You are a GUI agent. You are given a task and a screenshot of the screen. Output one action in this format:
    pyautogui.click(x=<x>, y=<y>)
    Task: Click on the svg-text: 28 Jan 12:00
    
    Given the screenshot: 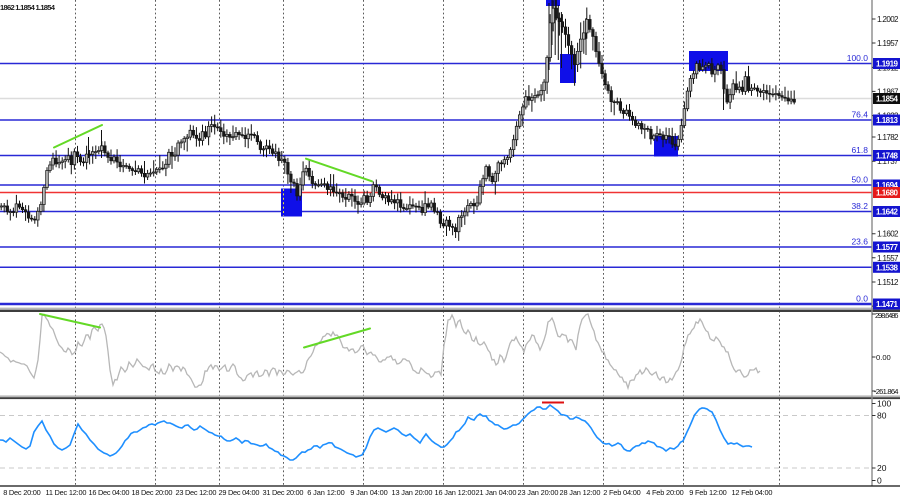 What is the action you would take?
    pyautogui.click(x=580, y=492)
    